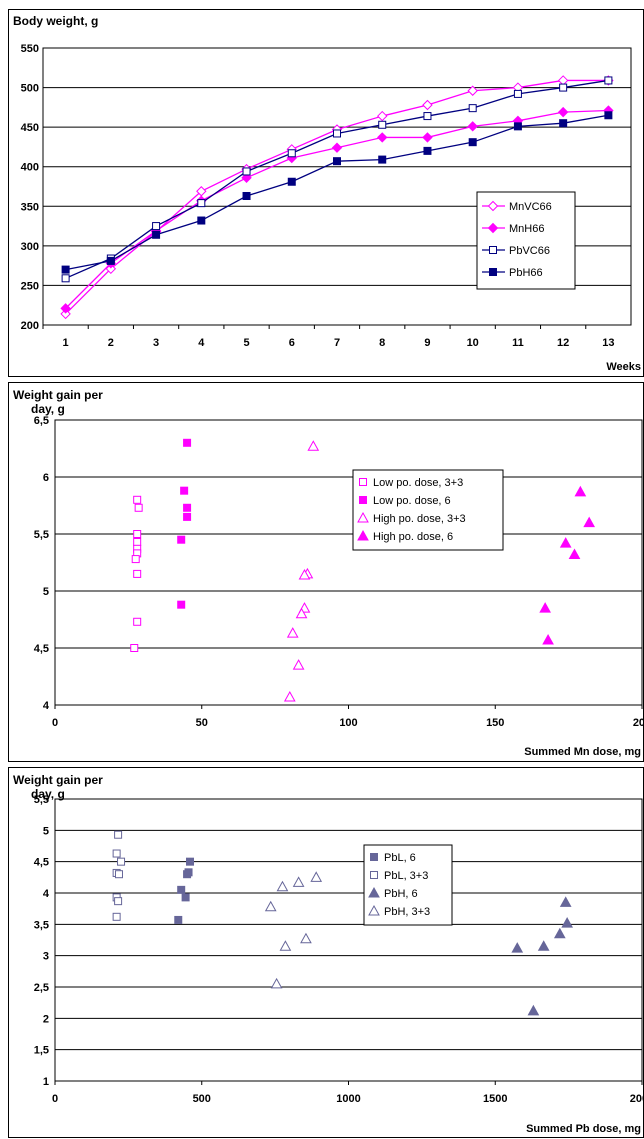 Image resolution: width=644 pixels, height=1139 pixels. I want to click on y-tick-label: 4,5, so click(41, 863).